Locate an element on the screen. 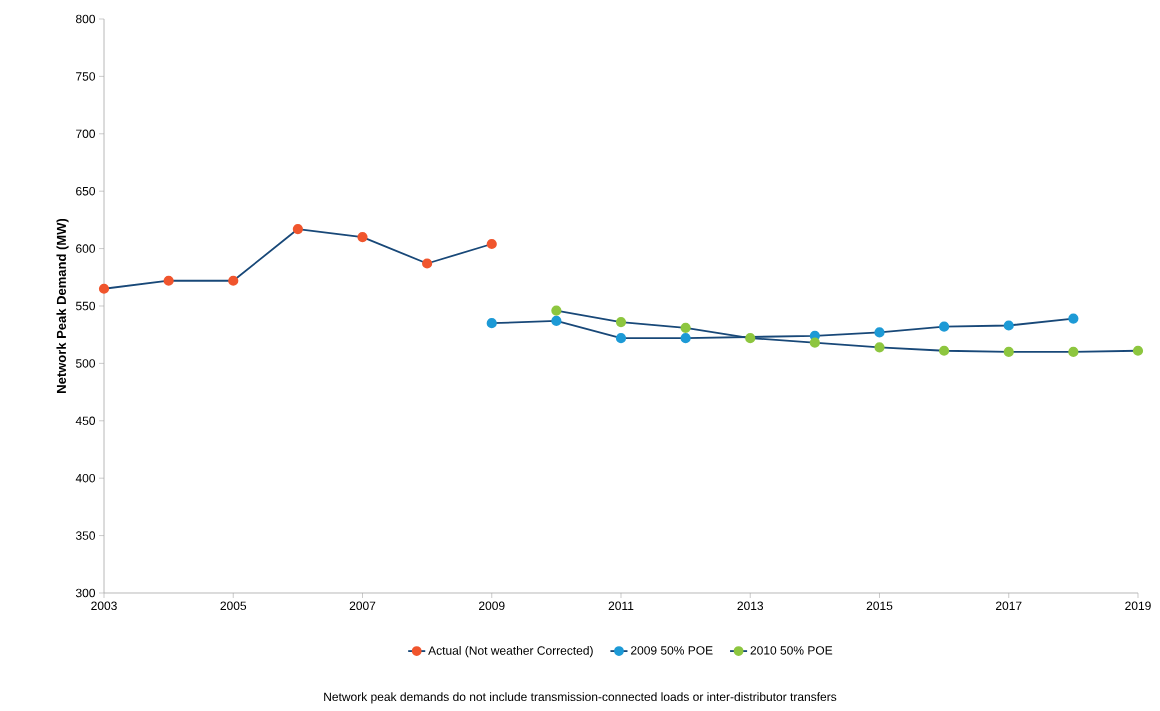  y-tick-label: 400 is located at coordinates (85, 478).